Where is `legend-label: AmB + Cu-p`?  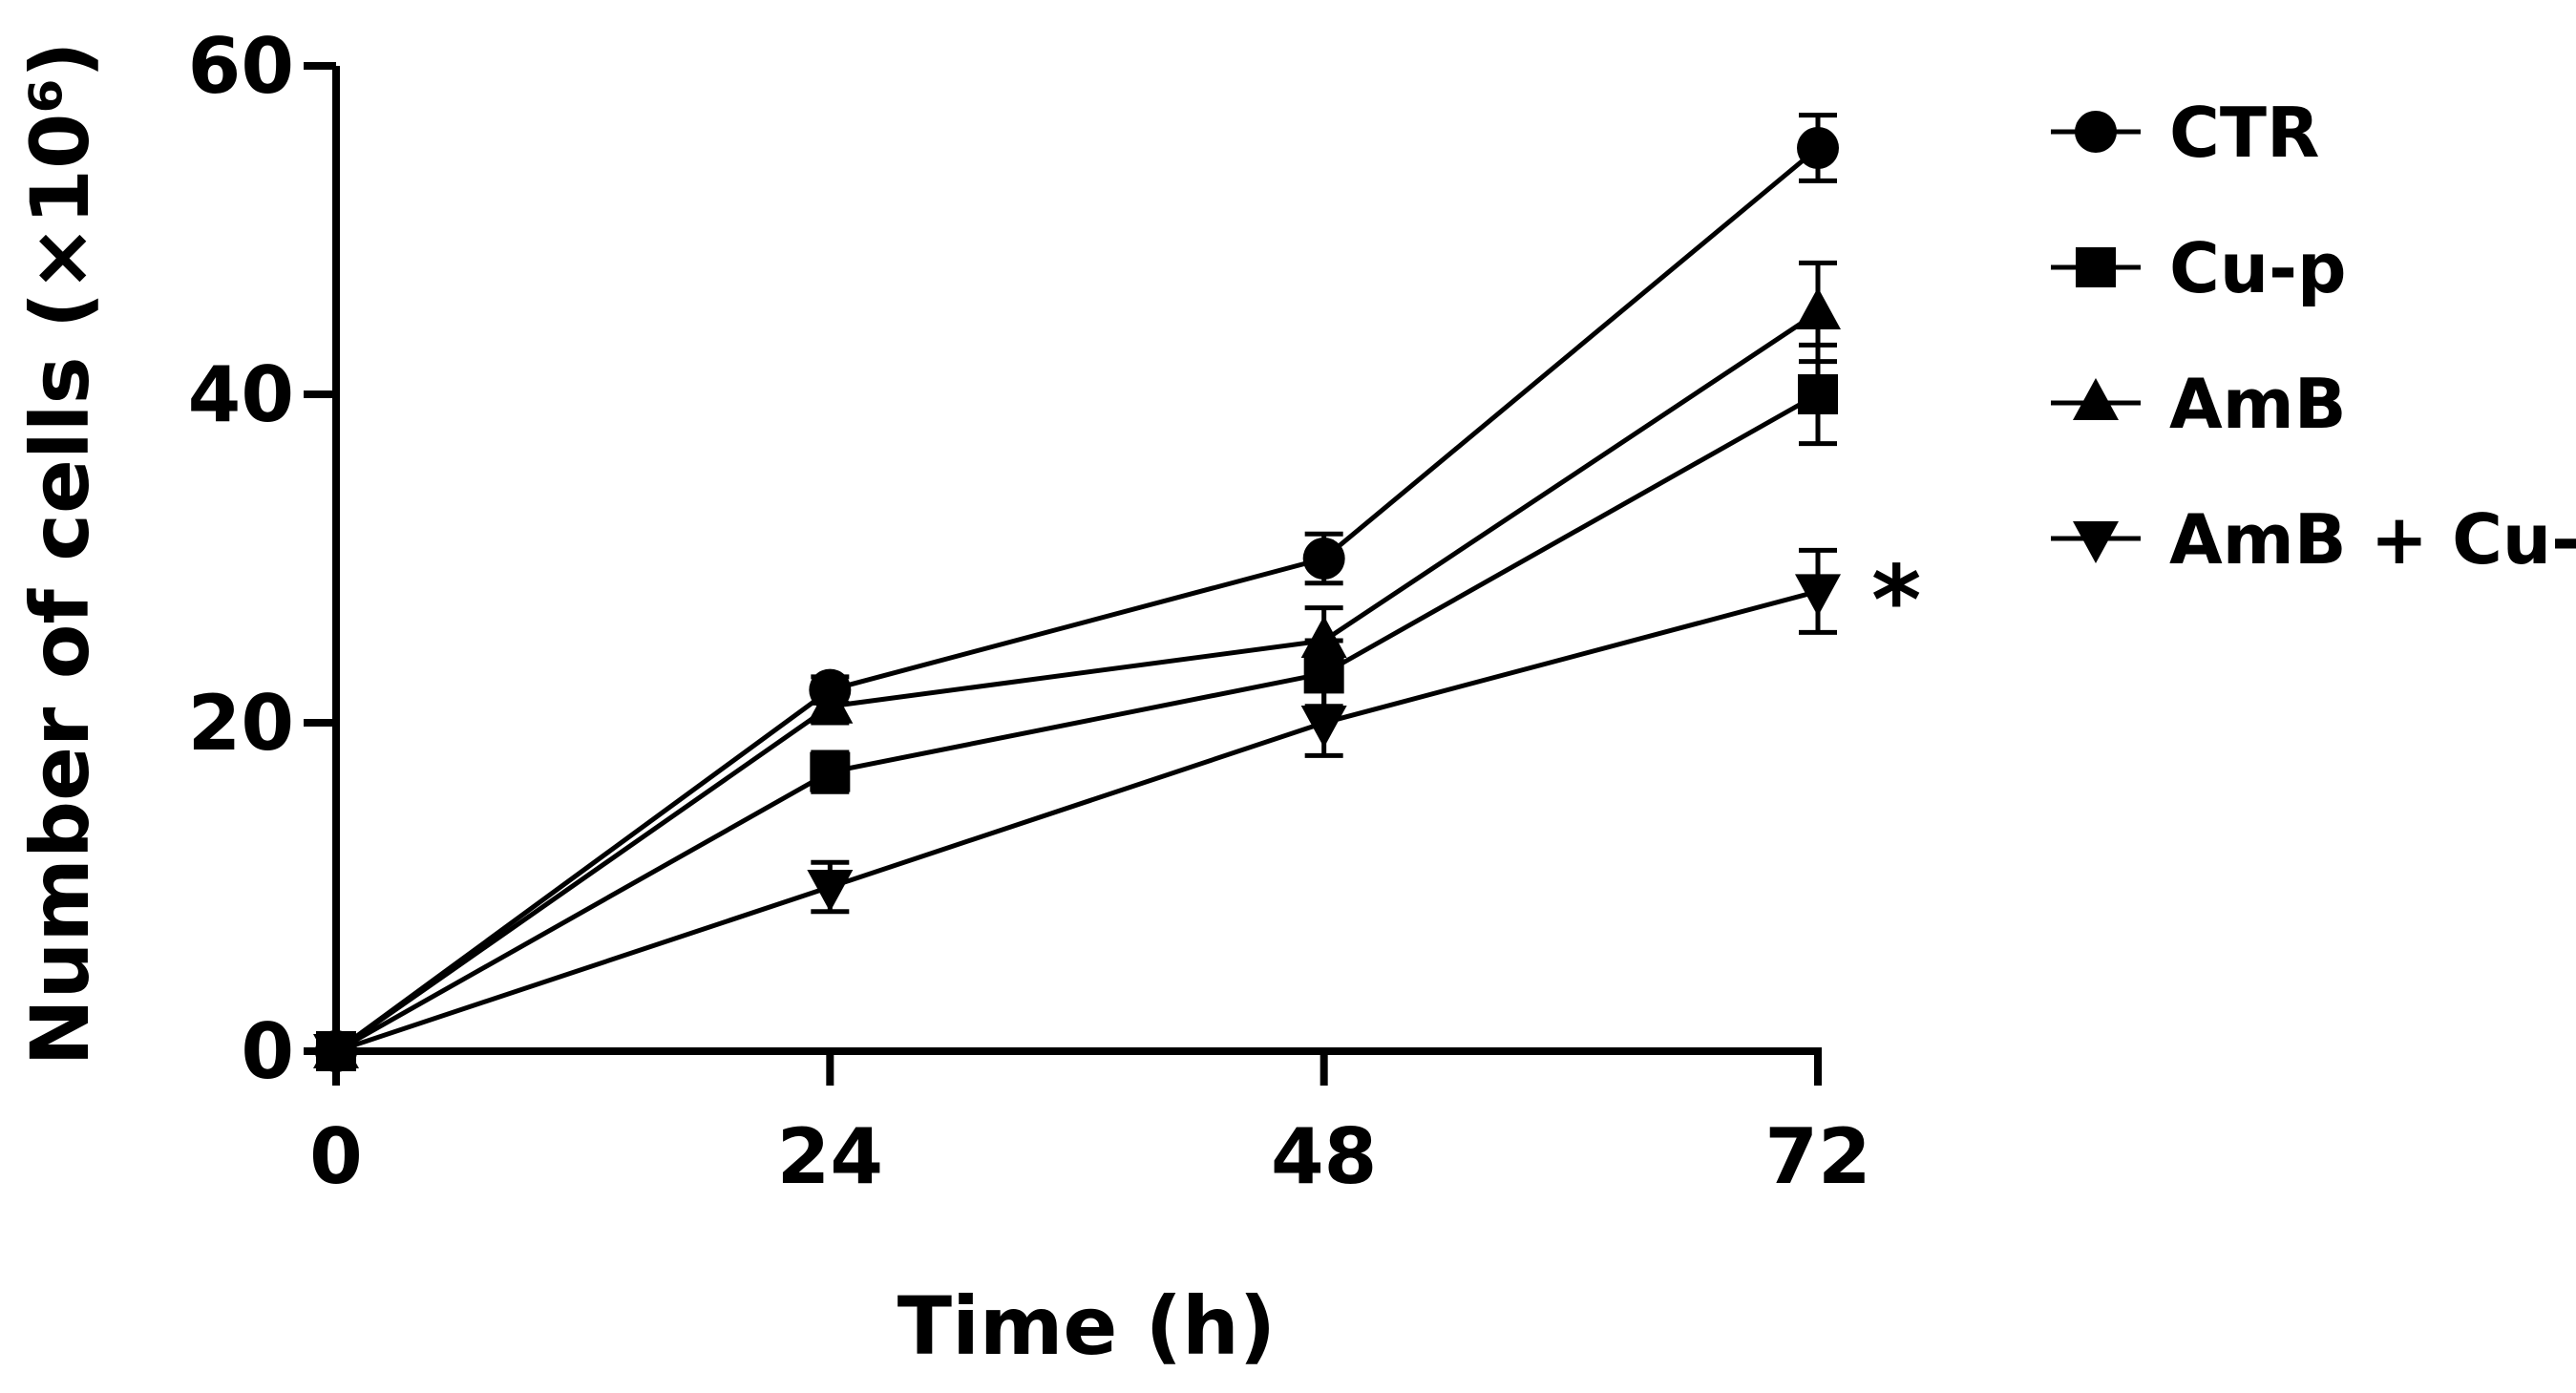
legend-label: AmB + Cu-p is located at coordinates (2372, 539).